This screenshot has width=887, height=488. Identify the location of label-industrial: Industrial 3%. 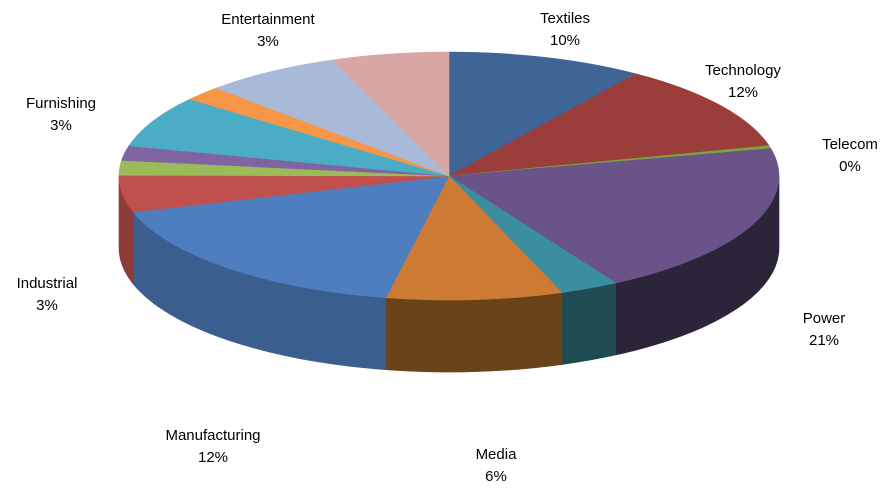
(66, 295).